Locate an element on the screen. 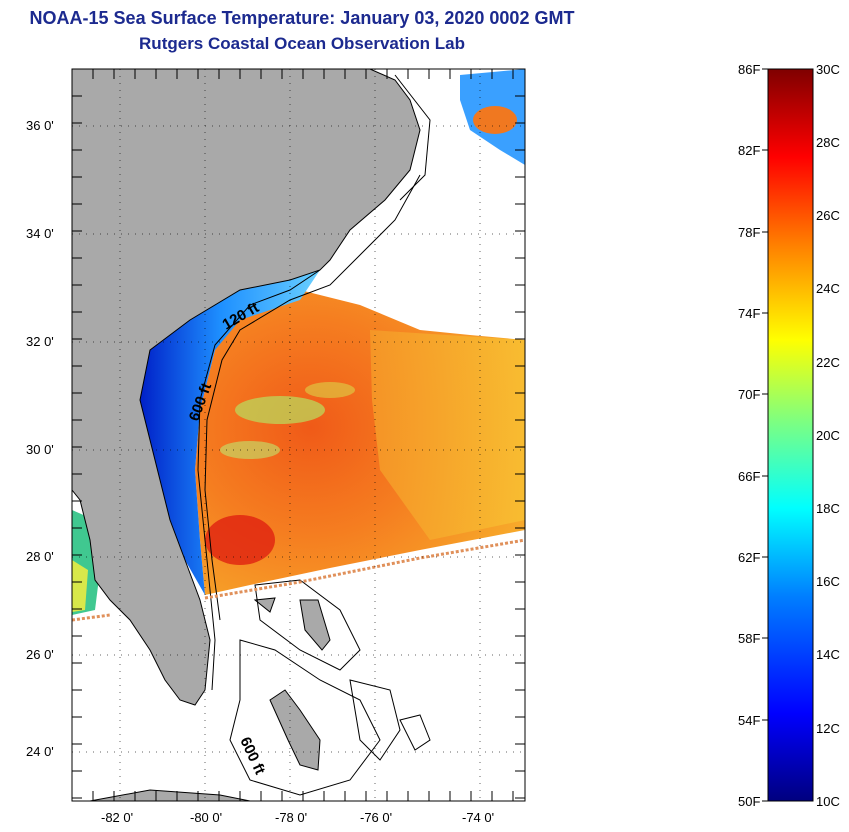  cb-c-12: 12C is located at coordinates (828, 728).